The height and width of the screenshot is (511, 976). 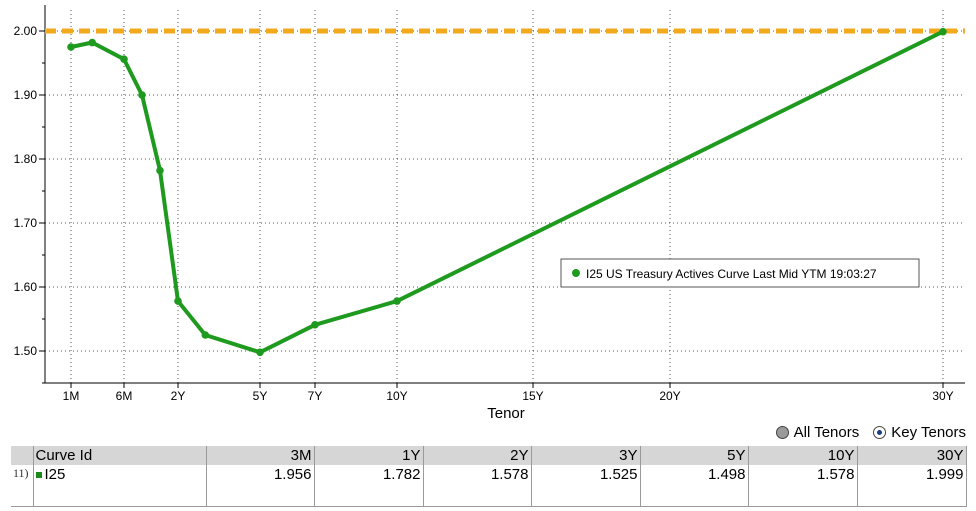 What do you see at coordinates (803, 486) in the screenshot?
I see `cell-10y: 1.578` at bounding box center [803, 486].